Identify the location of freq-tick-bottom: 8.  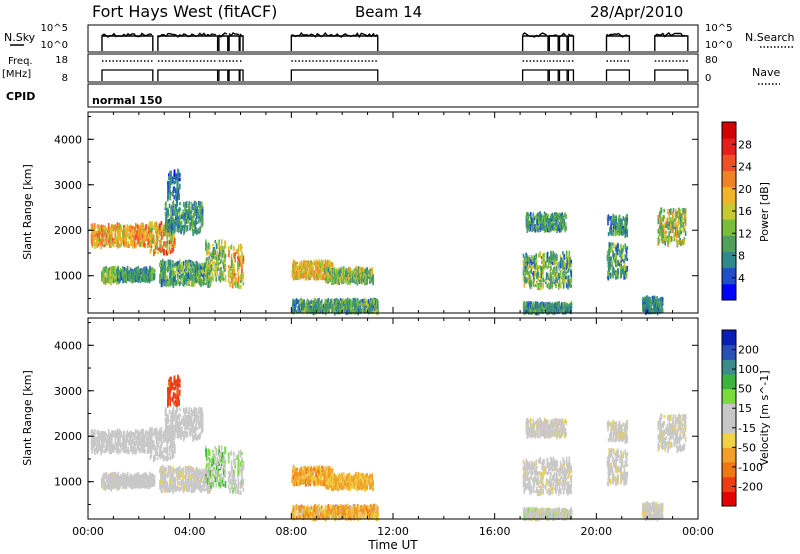
(65, 78).